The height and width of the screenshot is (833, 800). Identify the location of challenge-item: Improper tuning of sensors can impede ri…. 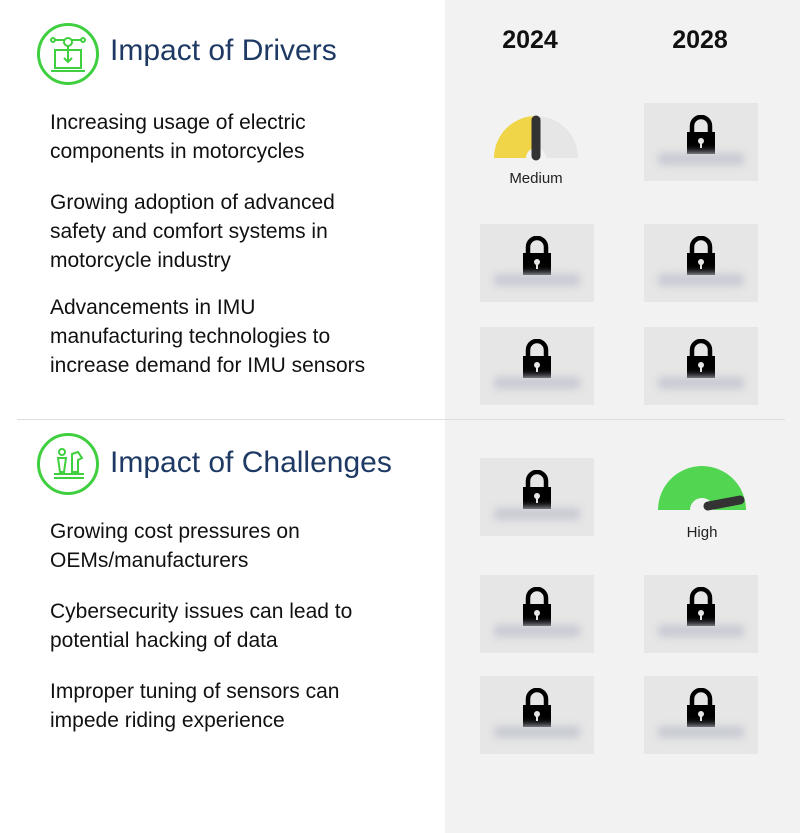
(195, 706).